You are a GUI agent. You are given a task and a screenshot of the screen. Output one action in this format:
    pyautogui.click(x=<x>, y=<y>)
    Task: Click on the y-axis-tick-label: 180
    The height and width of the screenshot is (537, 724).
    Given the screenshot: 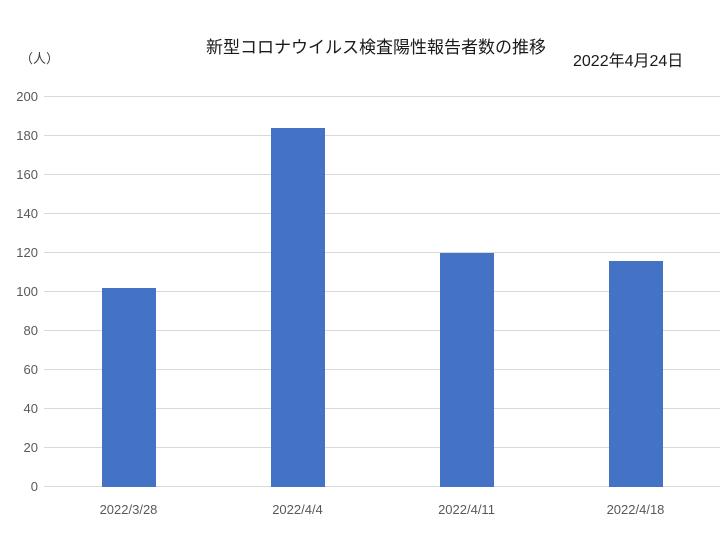 What is the action you would take?
    pyautogui.click(x=27, y=135)
    